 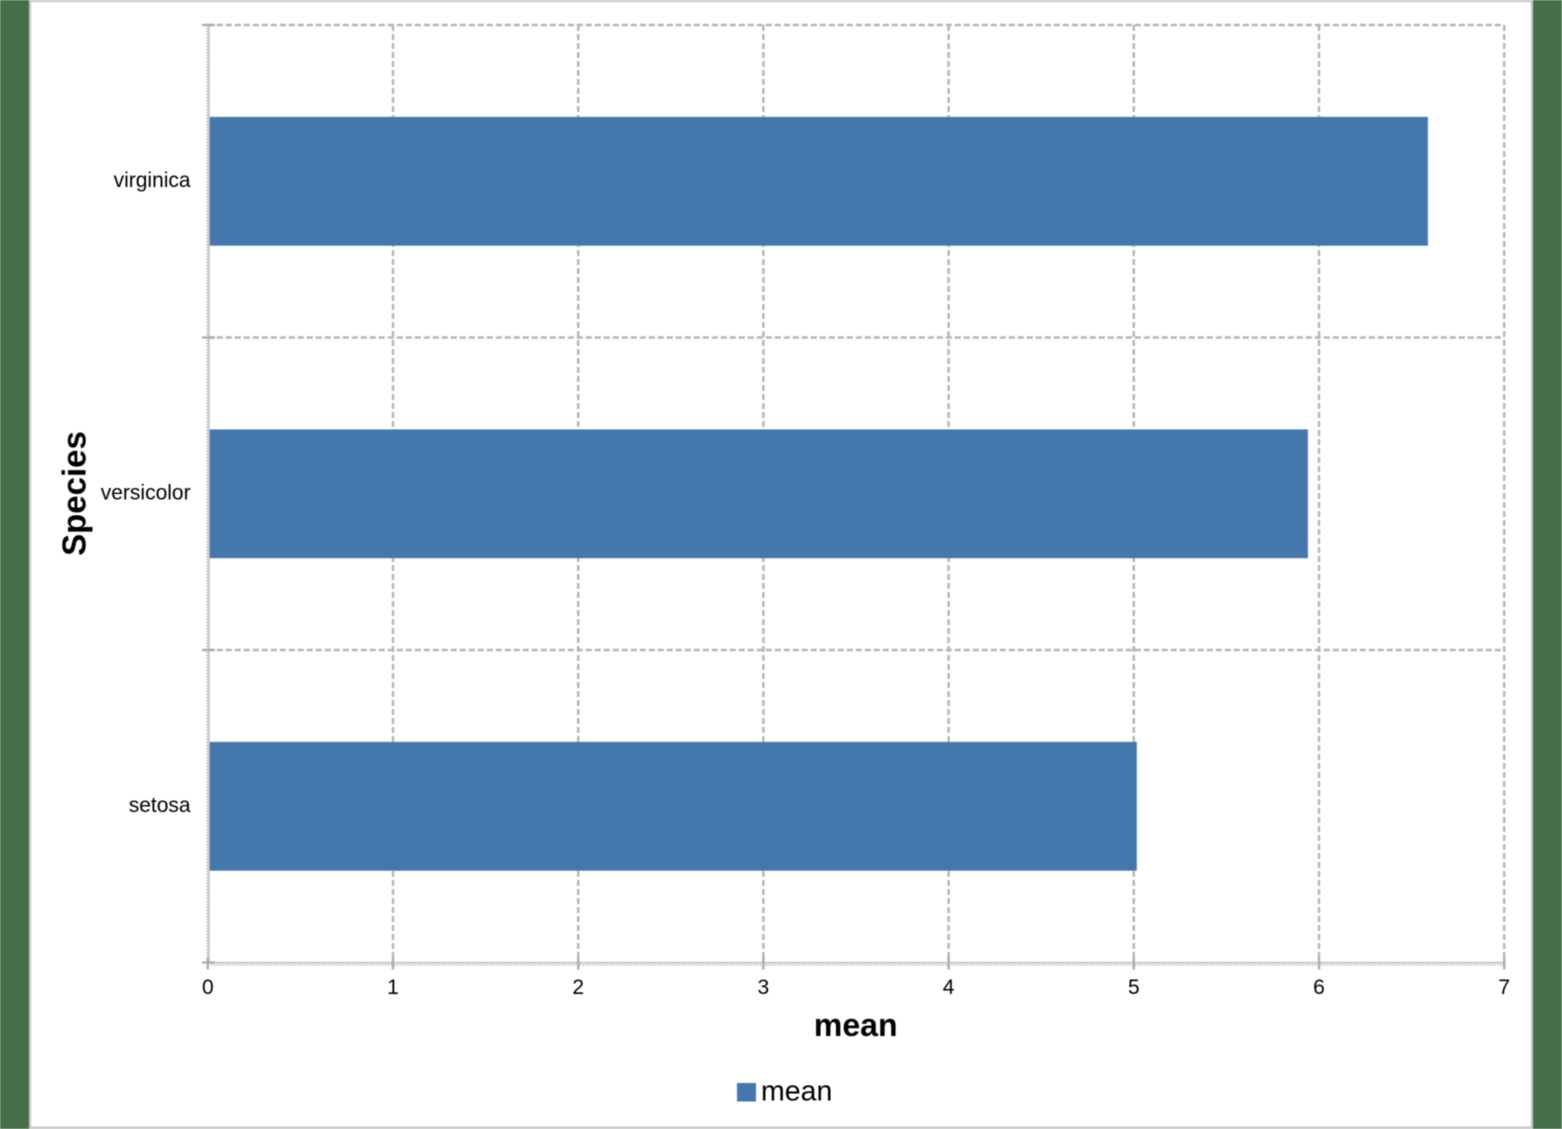 I want to click on svg-text: 6, so click(x=1319, y=987).